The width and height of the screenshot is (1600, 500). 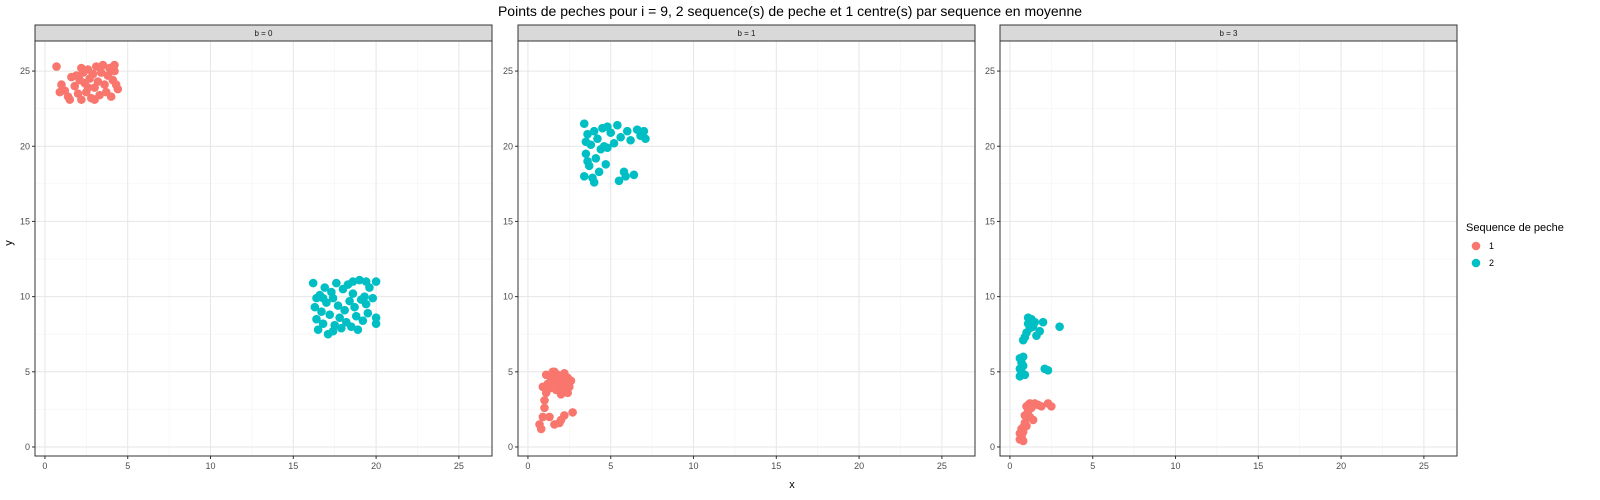 I want to click on legend-label-1: 1, so click(x=1491, y=246).